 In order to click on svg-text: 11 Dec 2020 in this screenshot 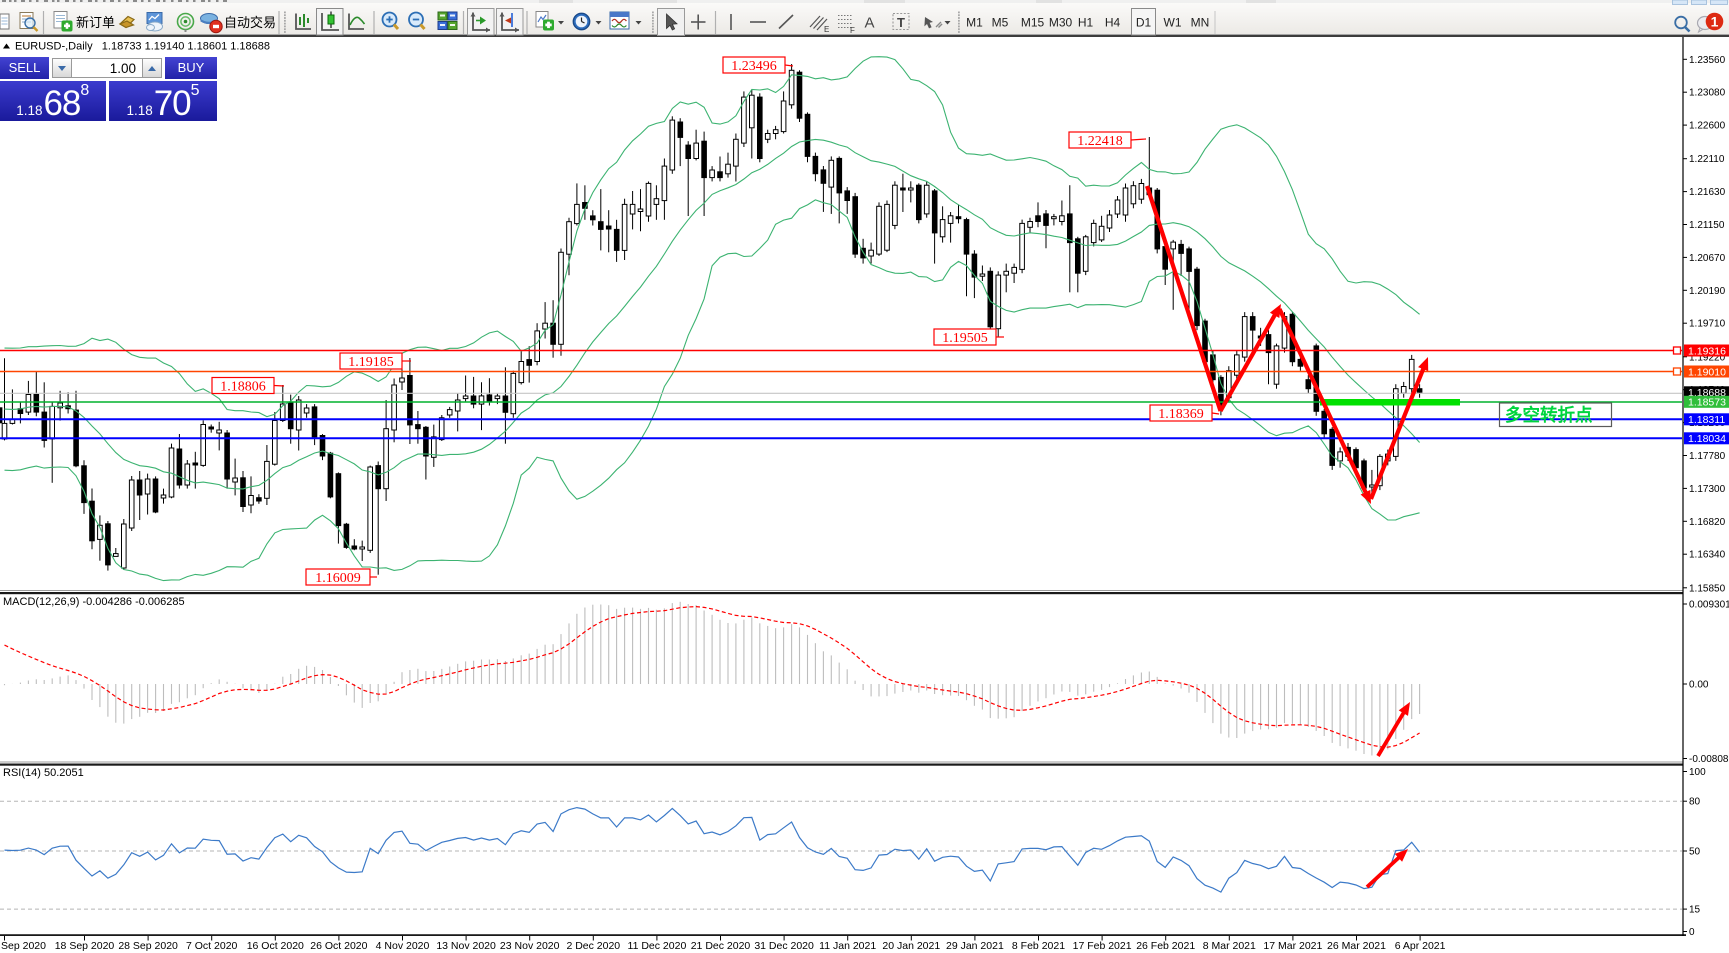, I will do `click(657, 946)`.